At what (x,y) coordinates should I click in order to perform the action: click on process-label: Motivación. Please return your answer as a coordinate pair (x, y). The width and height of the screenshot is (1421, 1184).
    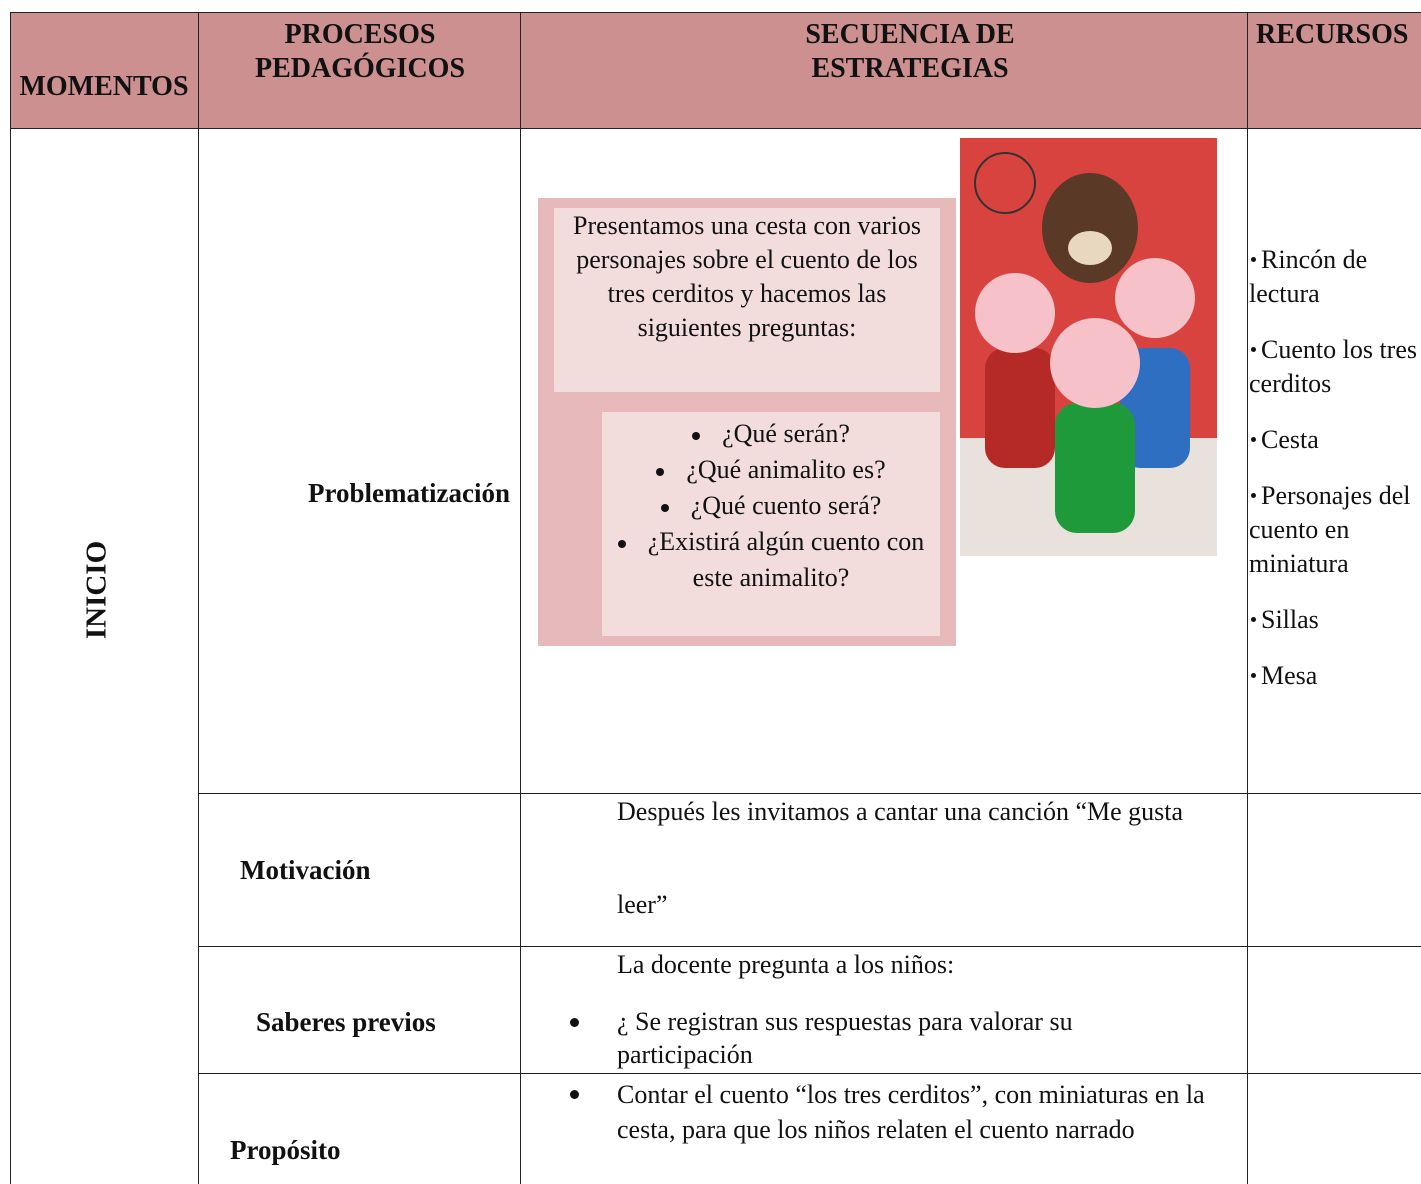
    Looking at the image, I should click on (305, 870).